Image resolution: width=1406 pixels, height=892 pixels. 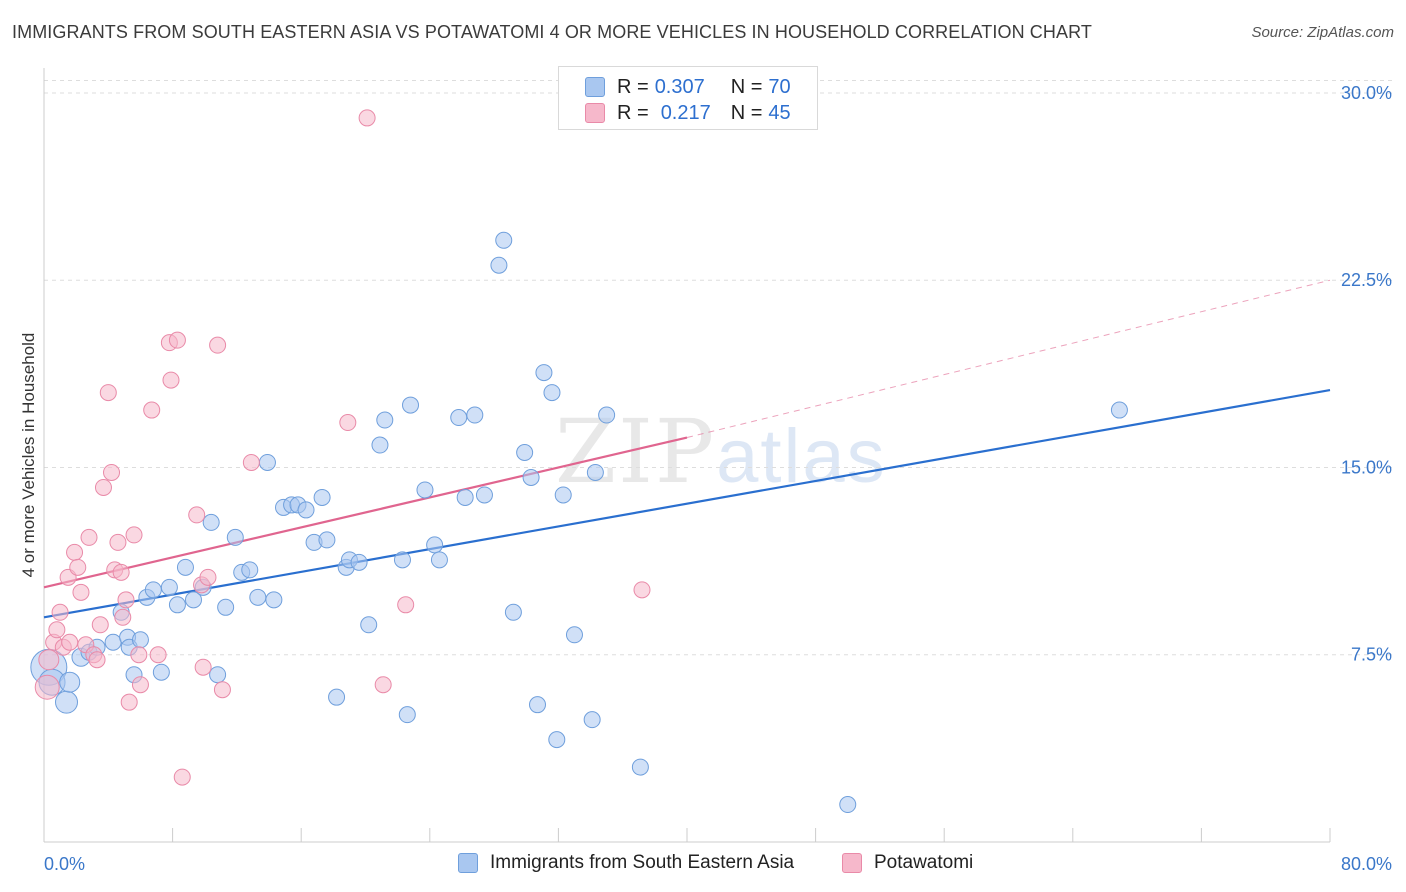 I want to click on pink-trend-line, so click(x=365, y=512).